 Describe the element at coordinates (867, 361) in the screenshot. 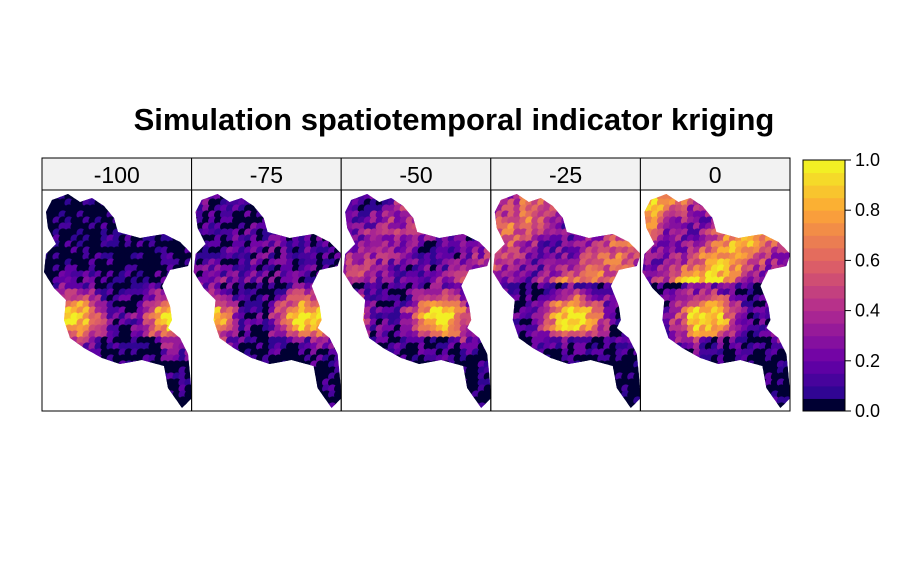

I see `colorbar-tick-label: 0.2` at that location.